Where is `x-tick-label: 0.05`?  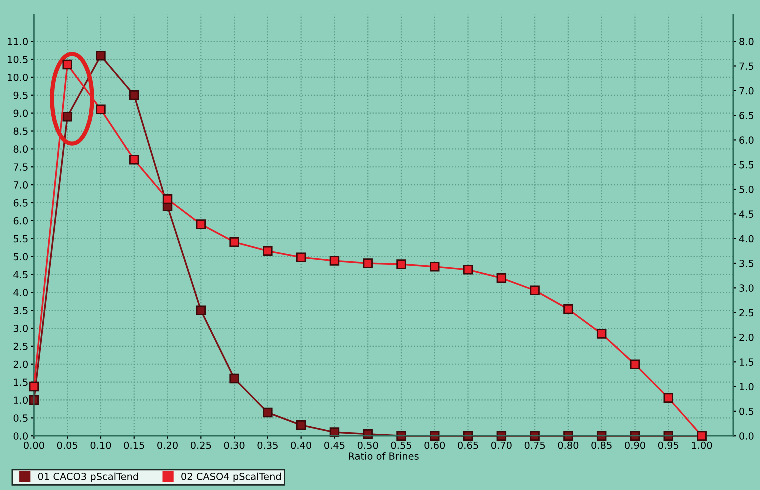 x-tick-label: 0.05 is located at coordinates (67, 446).